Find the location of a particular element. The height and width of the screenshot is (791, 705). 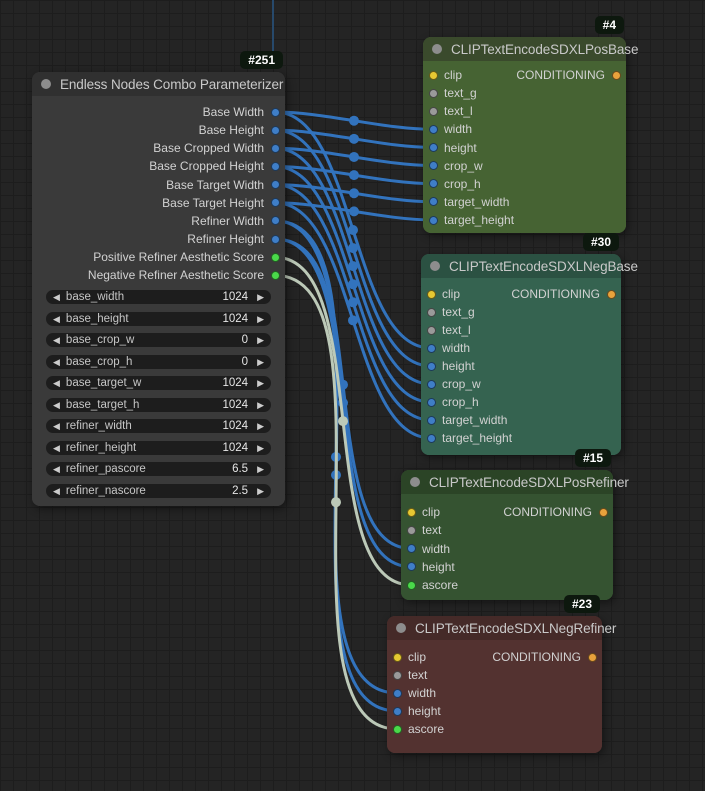

widget-base-width: ◀ base_width 1024 ▶ is located at coordinates (158, 297).